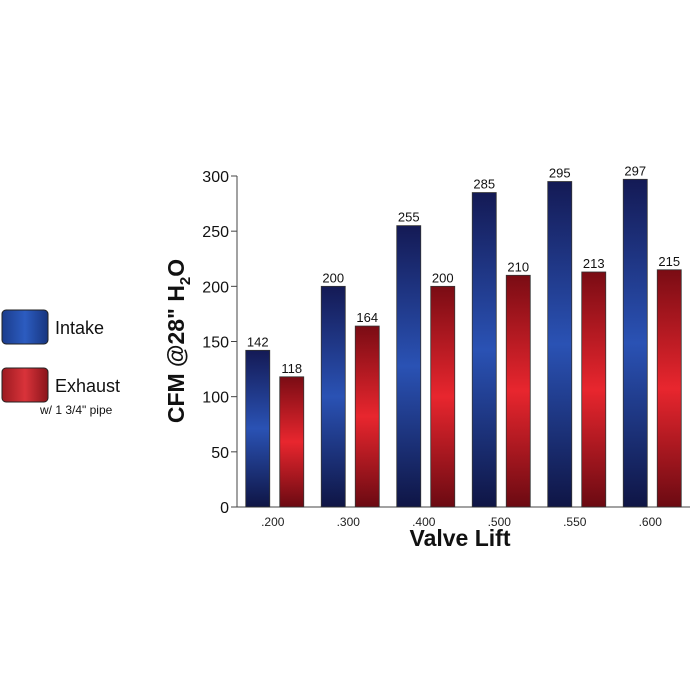 The width and height of the screenshot is (700, 700). I want to click on value-label: 142, so click(258, 341).